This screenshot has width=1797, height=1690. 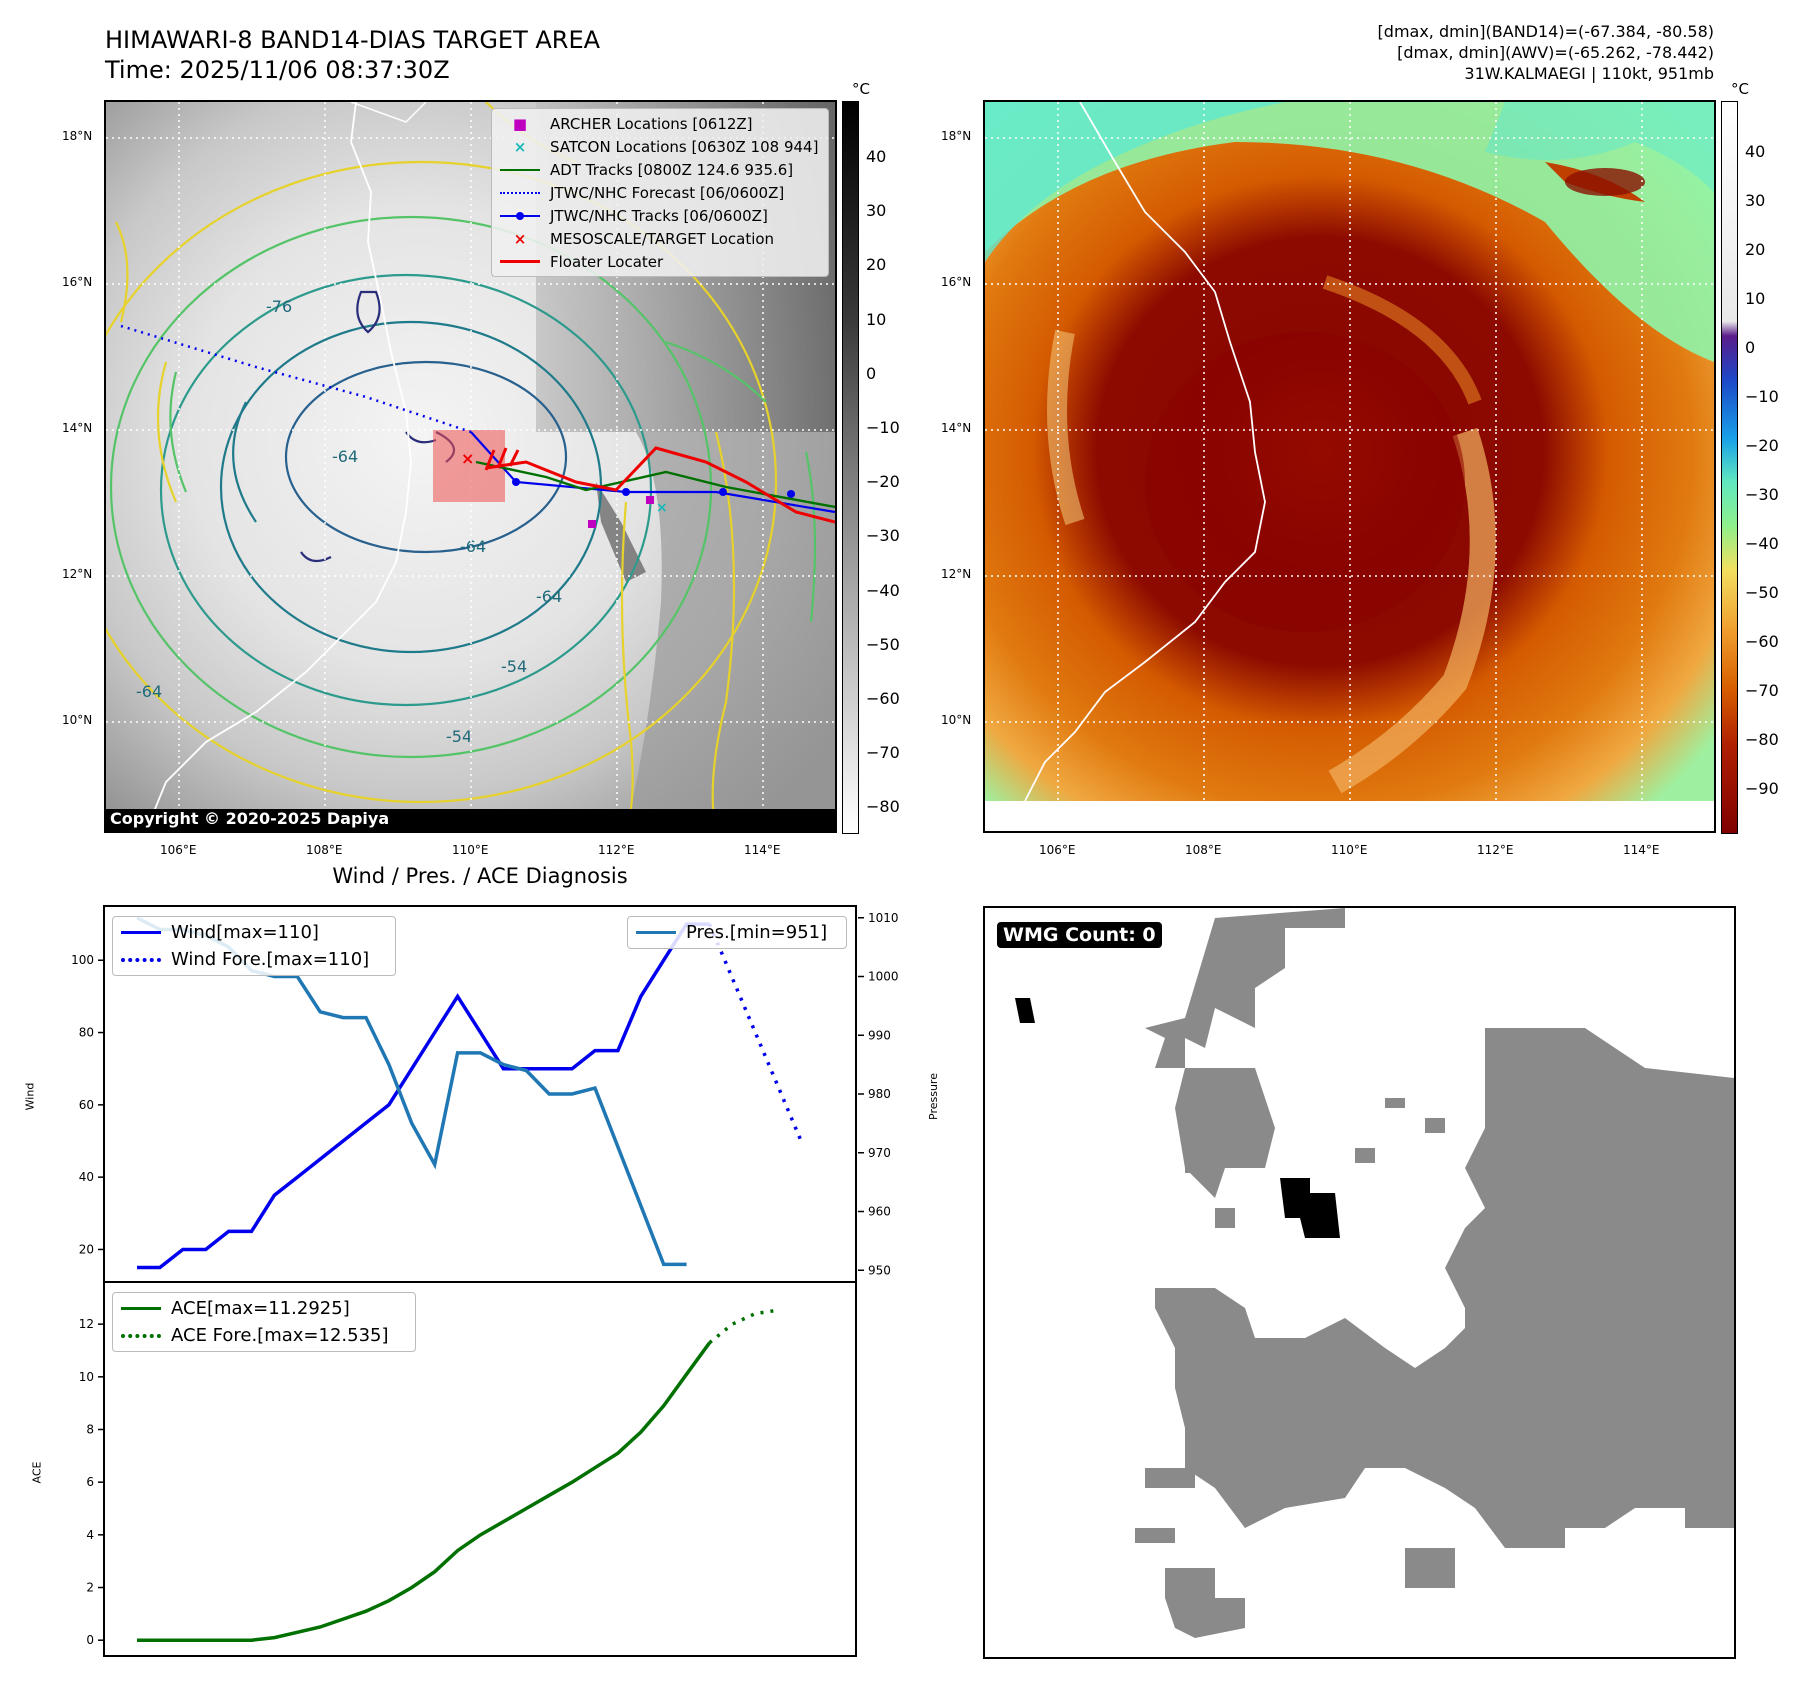 What do you see at coordinates (879, 1094) in the screenshot?
I see `pressure-tick: 980` at bounding box center [879, 1094].